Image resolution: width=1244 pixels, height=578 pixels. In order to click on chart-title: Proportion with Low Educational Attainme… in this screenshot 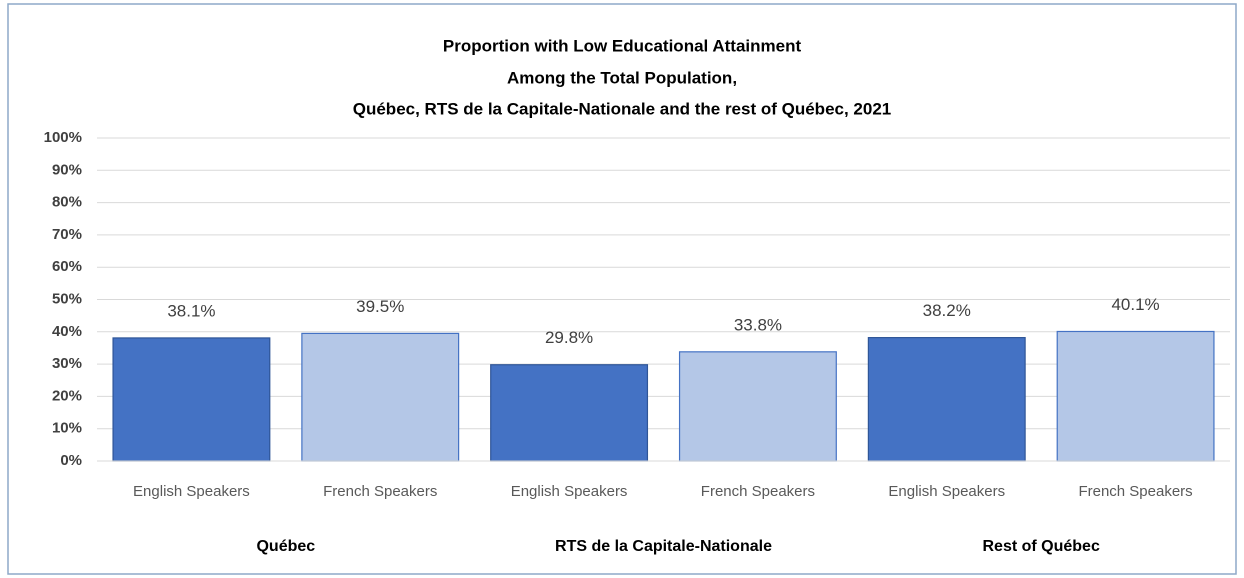, I will do `click(622, 45)`.